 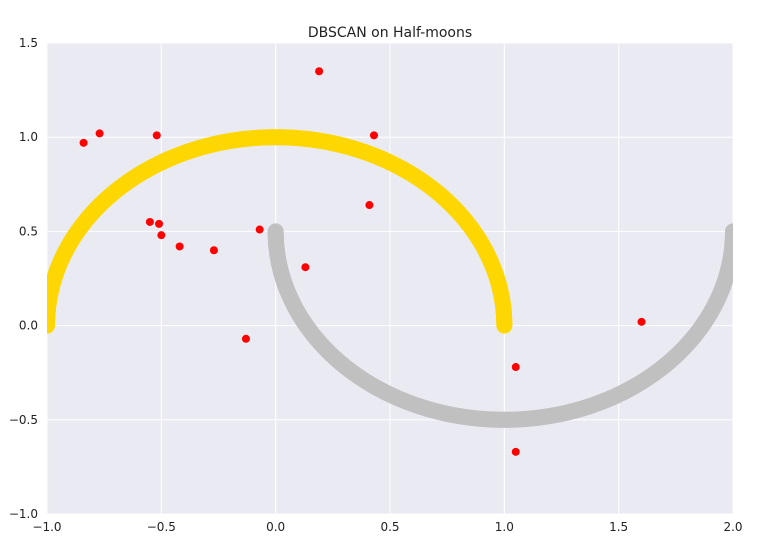 What do you see at coordinates (46, 527) in the screenshot?
I see `x-tick-label: −1.0` at bounding box center [46, 527].